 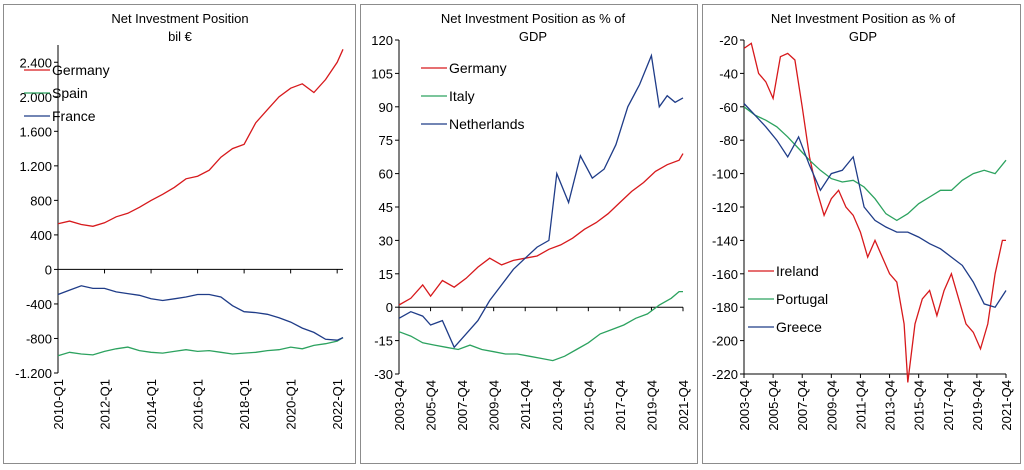 What do you see at coordinates (33, 373) in the screenshot?
I see `y-tick-label: -1.200` at bounding box center [33, 373].